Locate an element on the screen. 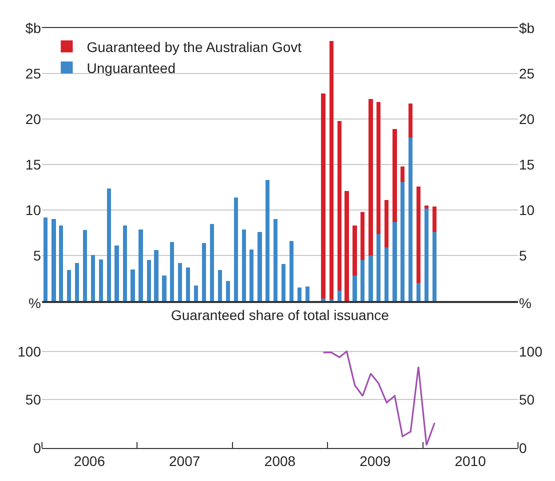 Image resolution: width=555 pixels, height=481 pixels. y2-tick-label: % is located at coordinates (525, 303).